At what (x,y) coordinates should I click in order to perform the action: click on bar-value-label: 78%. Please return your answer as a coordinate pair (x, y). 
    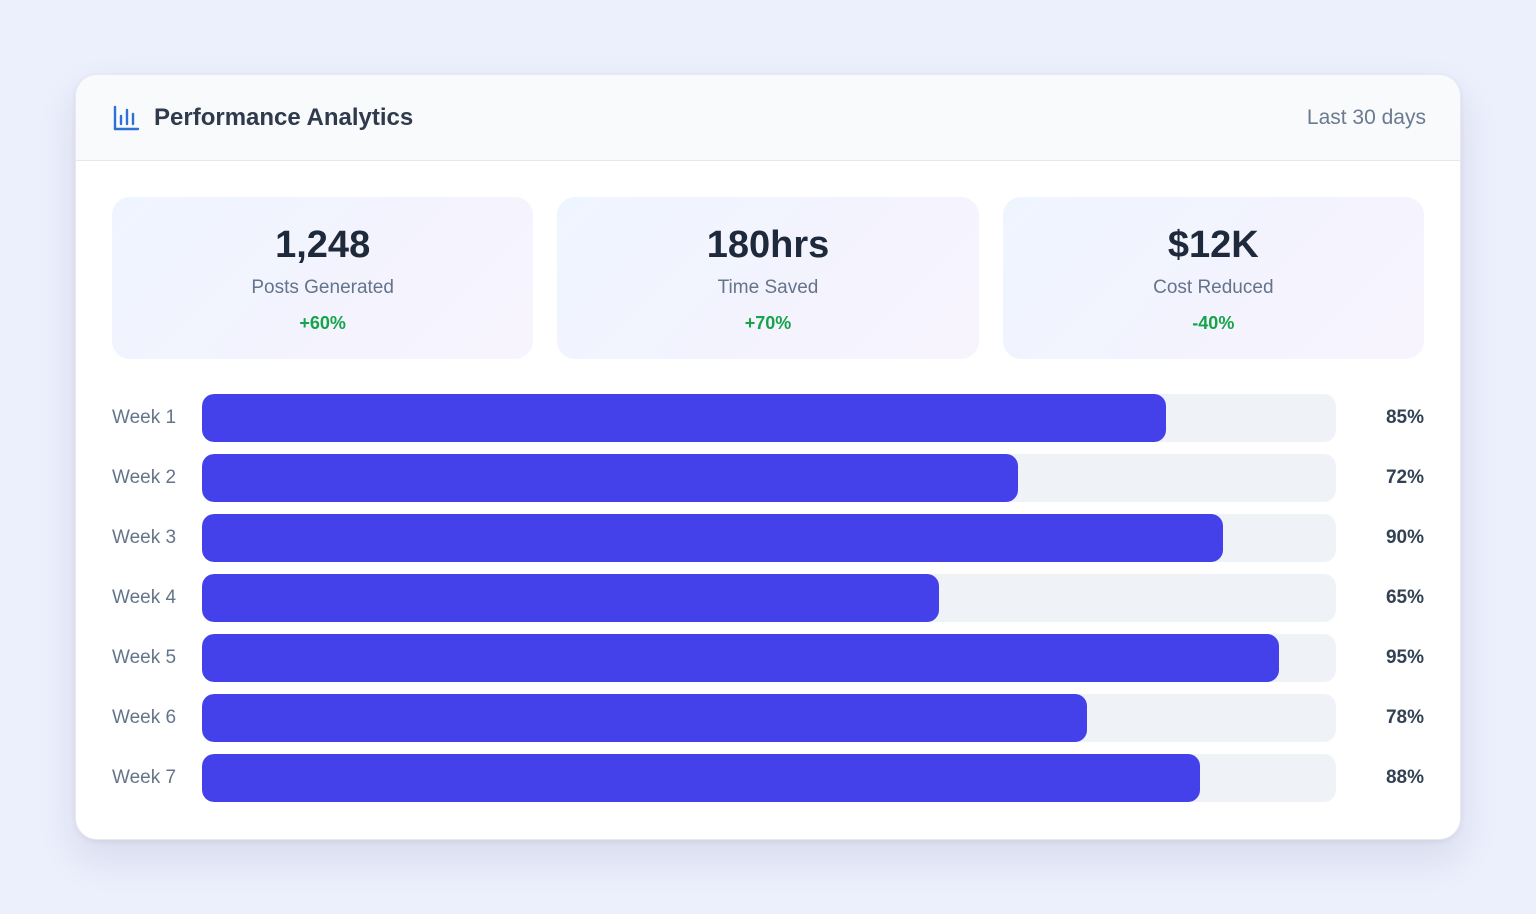
    Looking at the image, I should click on (1404, 717).